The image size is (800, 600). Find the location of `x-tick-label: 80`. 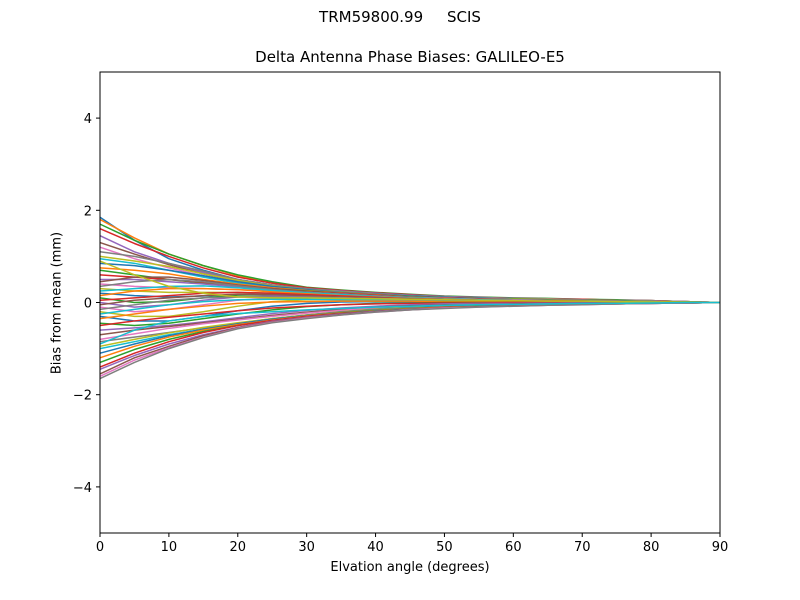

x-tick-label: 80 is located at coordinates (651, 547).